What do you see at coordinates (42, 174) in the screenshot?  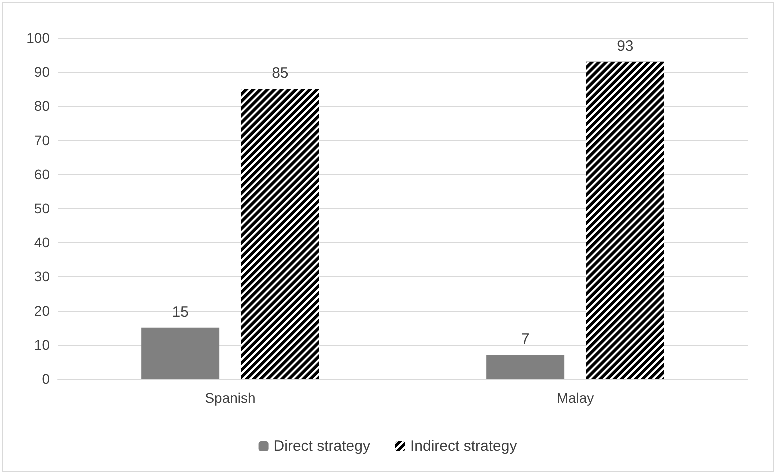 I see `y-tick-label: 60` at bounding box center [42, 174].